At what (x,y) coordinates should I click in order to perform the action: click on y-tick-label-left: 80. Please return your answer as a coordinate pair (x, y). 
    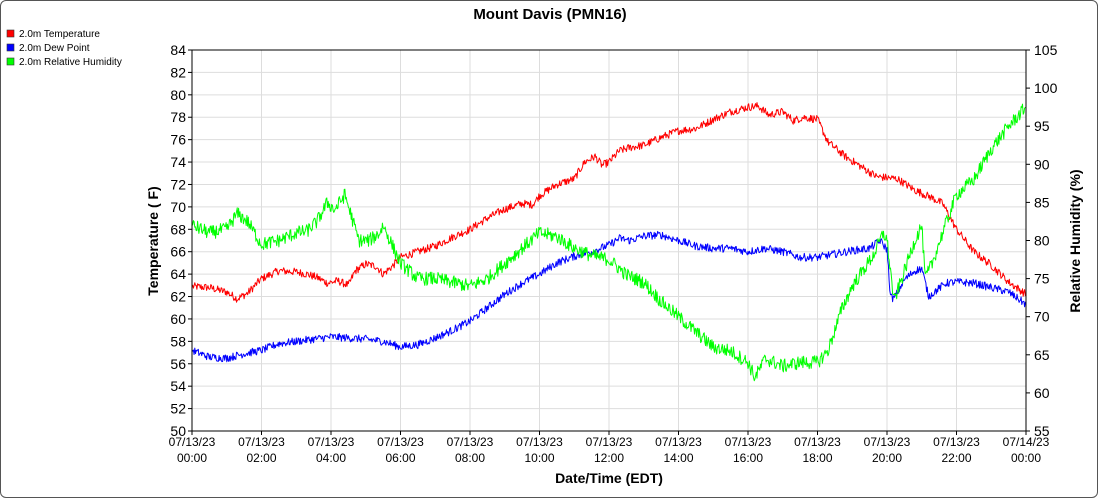
    Looking at the image, I should click on (178, 95).